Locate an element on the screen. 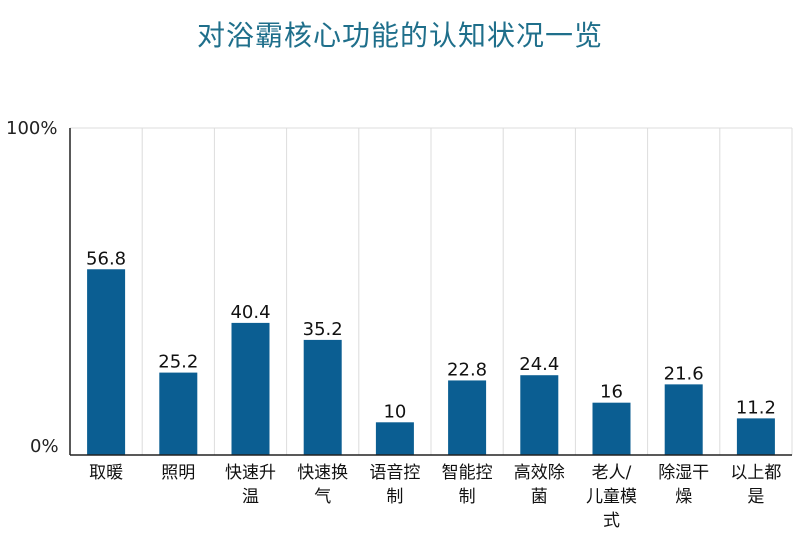 The image size is (800, 535). category-label: 儿童模 is located at coordinates (611, 497).